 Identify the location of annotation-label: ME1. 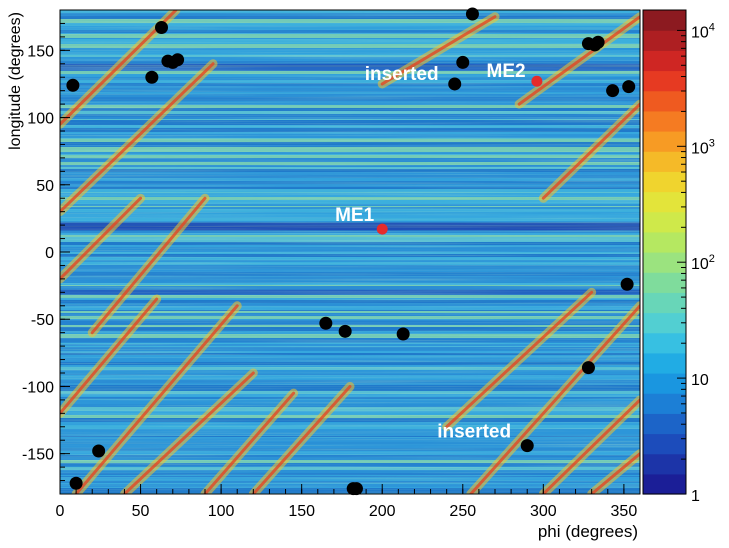
(355, 215).